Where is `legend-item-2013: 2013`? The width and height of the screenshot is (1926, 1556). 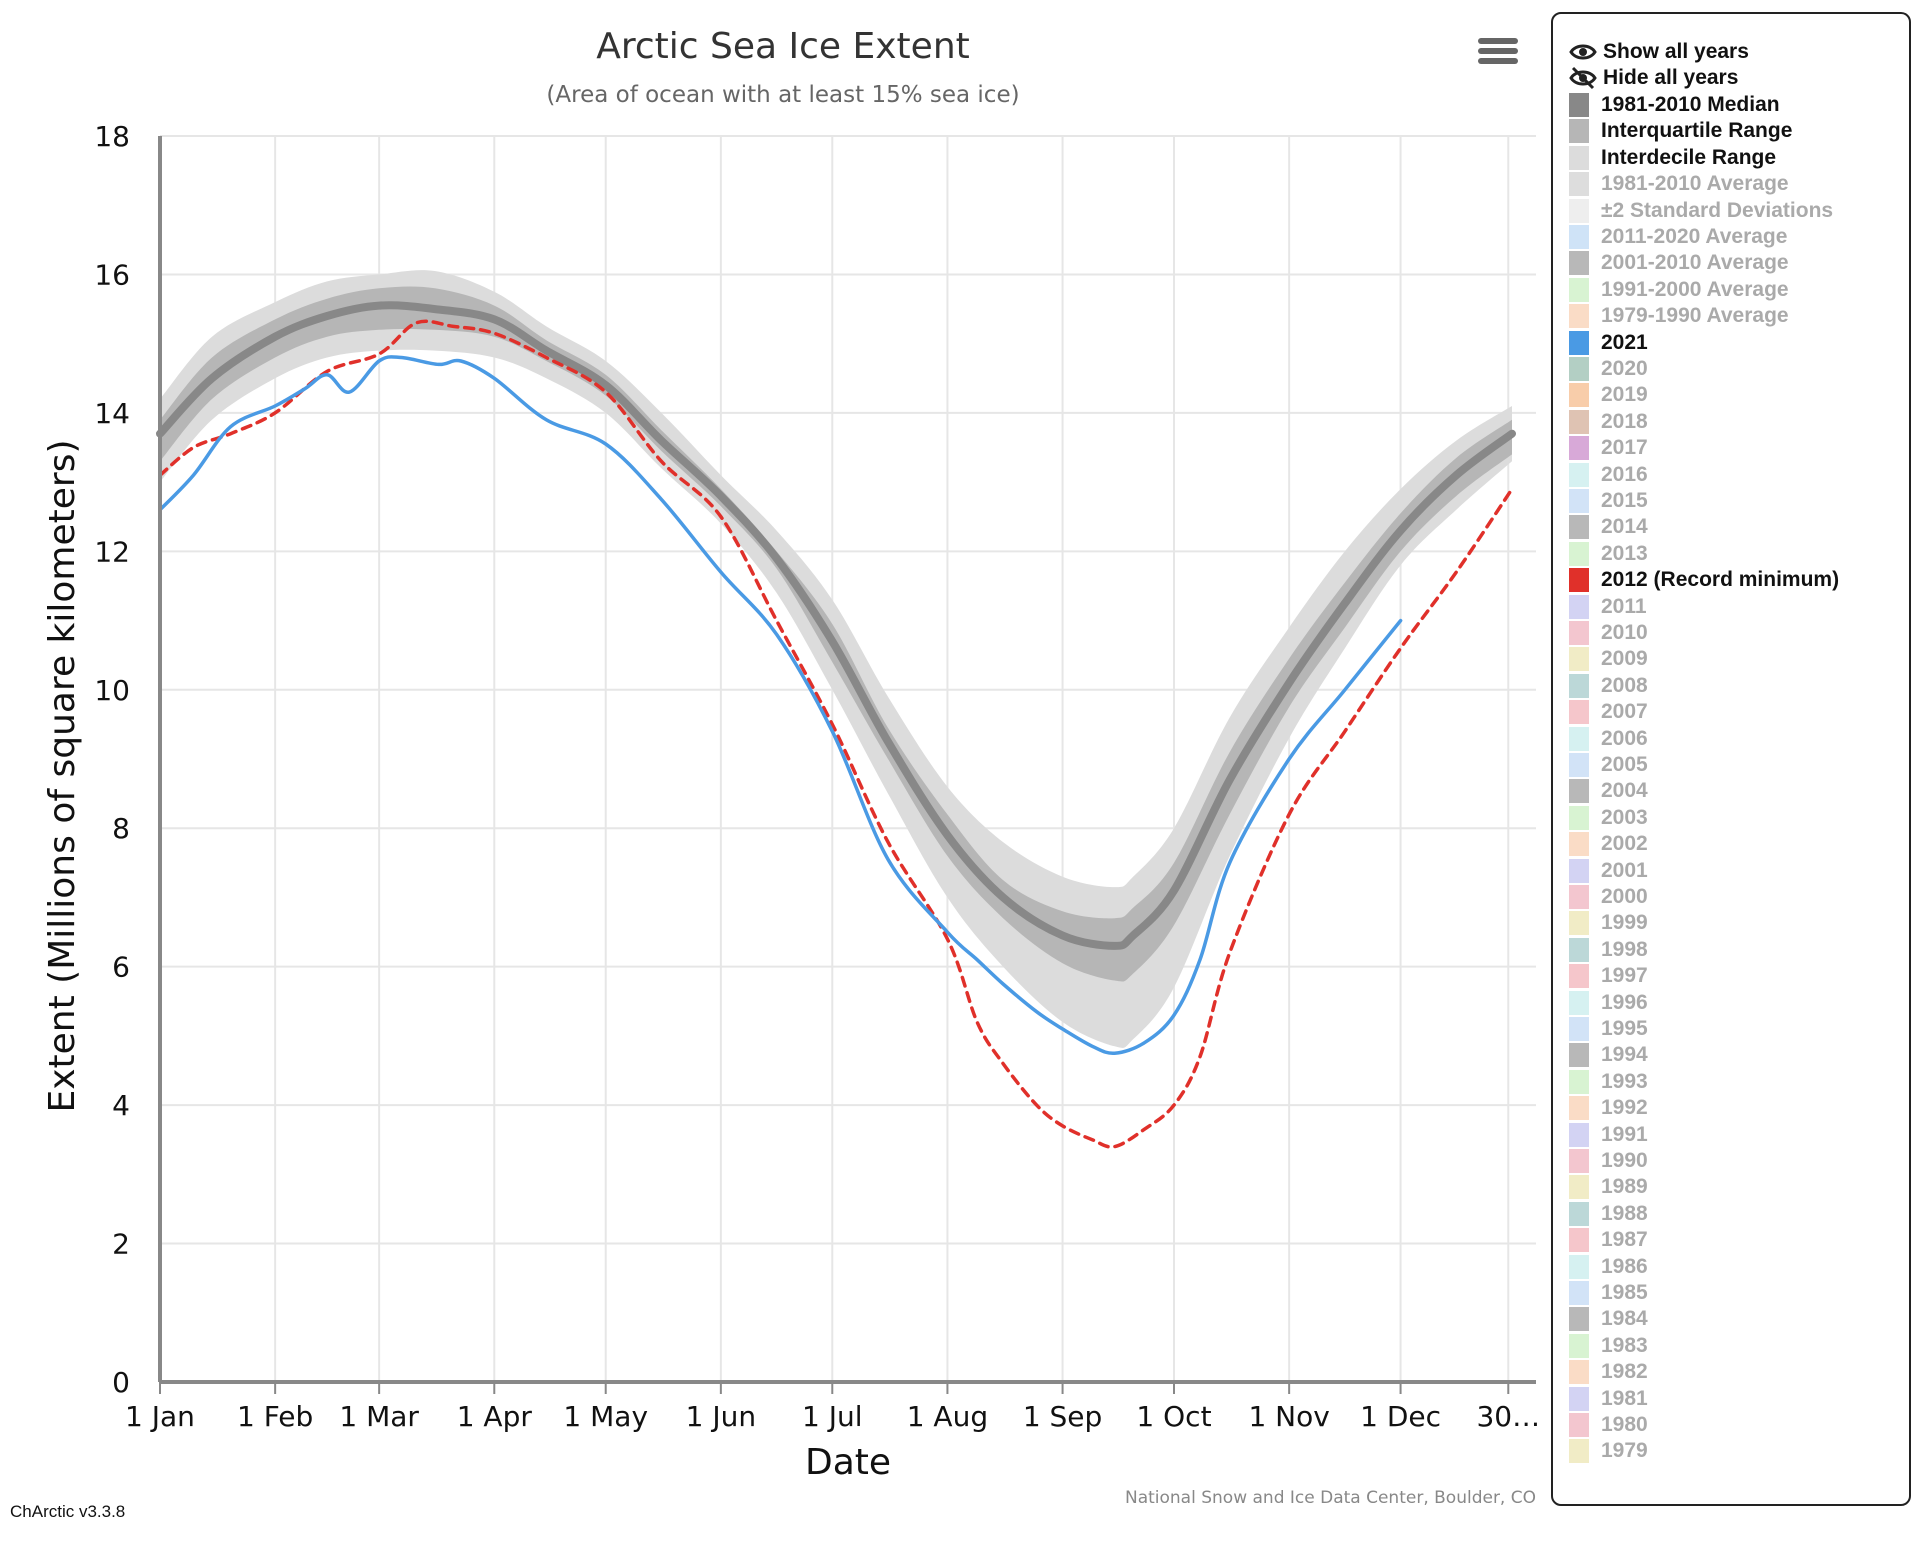
legend-item-2013: 2013 is located at coordinates (1608, 554).